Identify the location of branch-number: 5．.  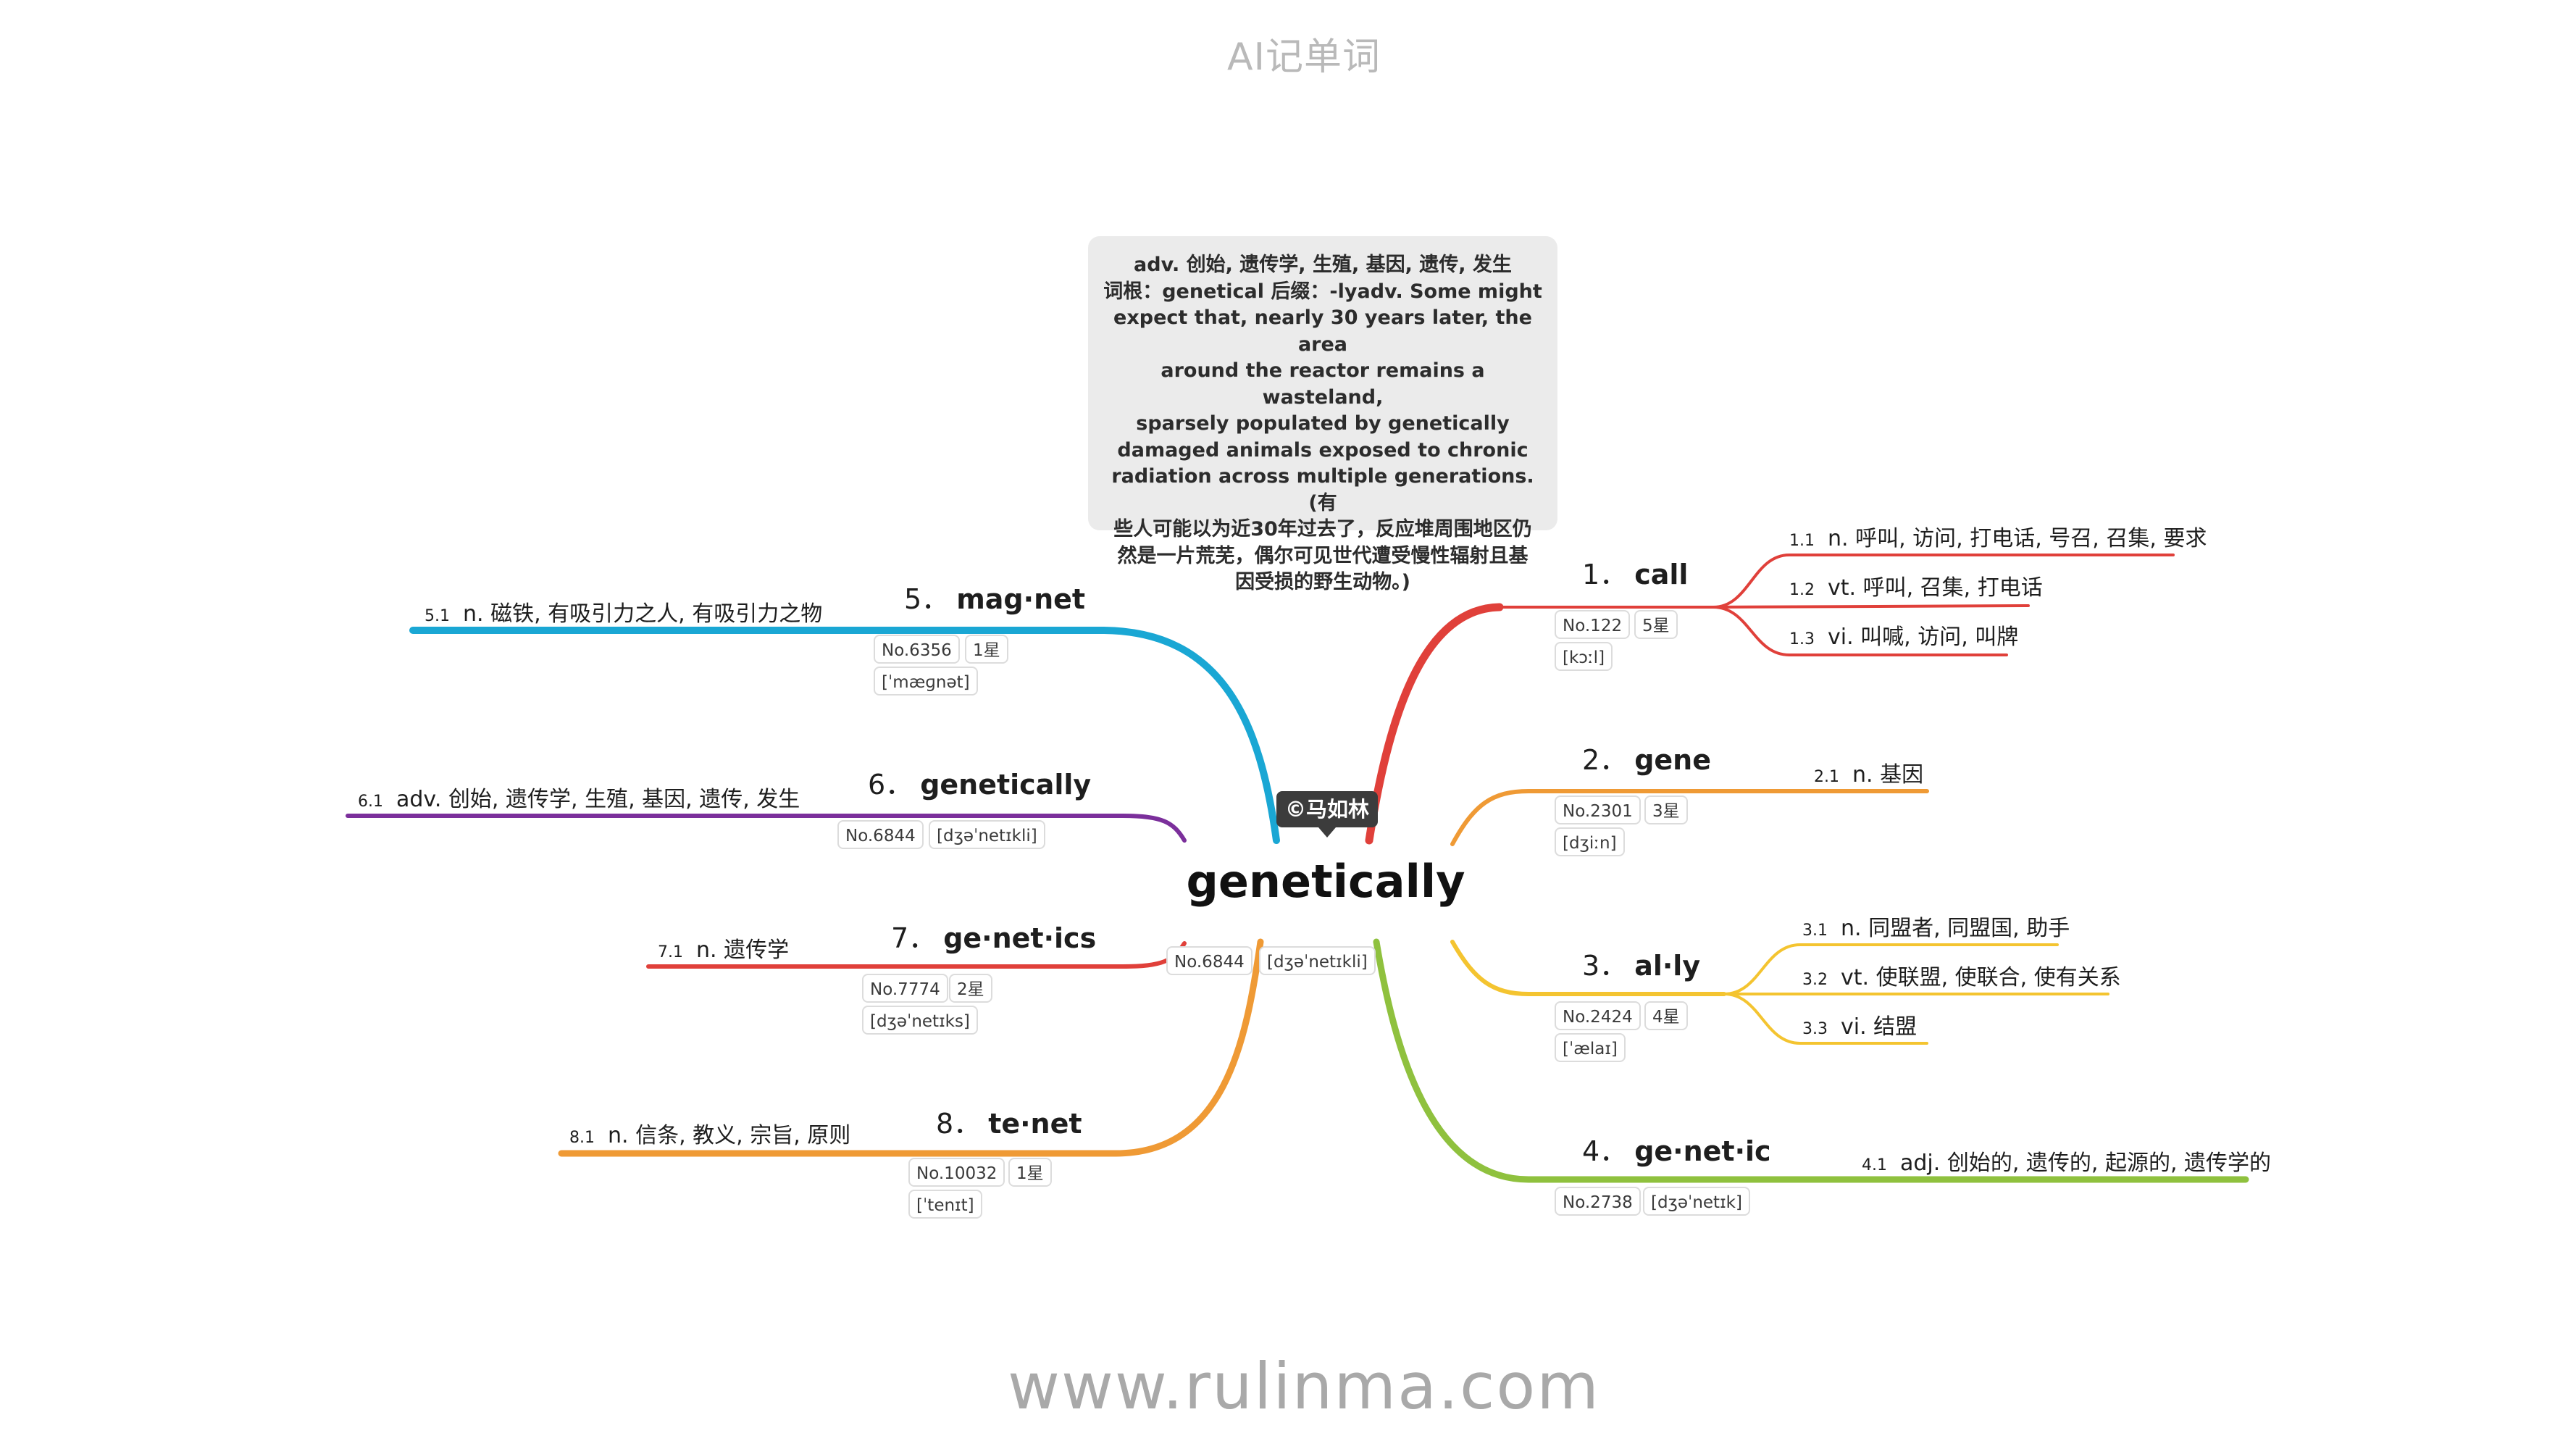
(927, 599).